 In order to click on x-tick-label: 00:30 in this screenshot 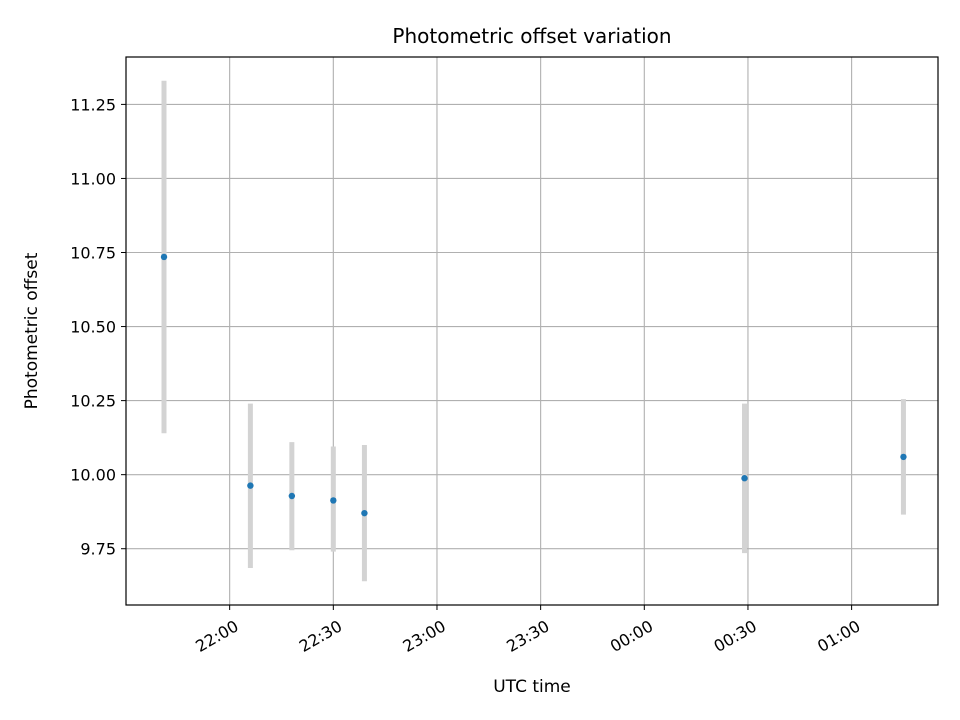, I will do `click(735, 636)`.